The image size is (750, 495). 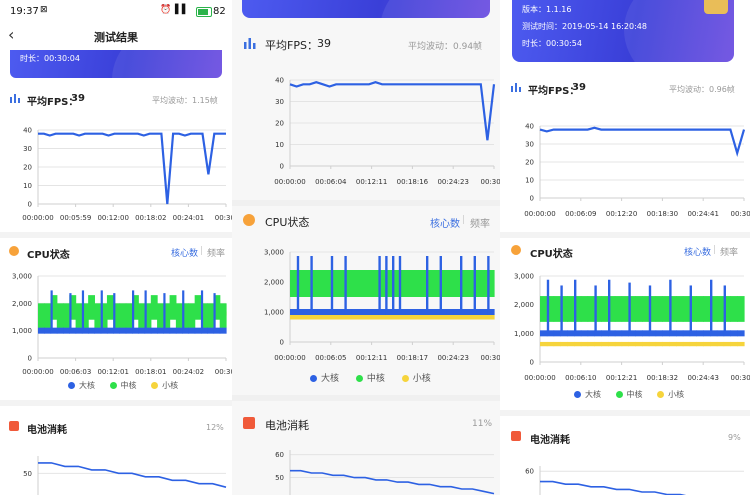 I want to click on battery-icon, so click(x=14, y=426).